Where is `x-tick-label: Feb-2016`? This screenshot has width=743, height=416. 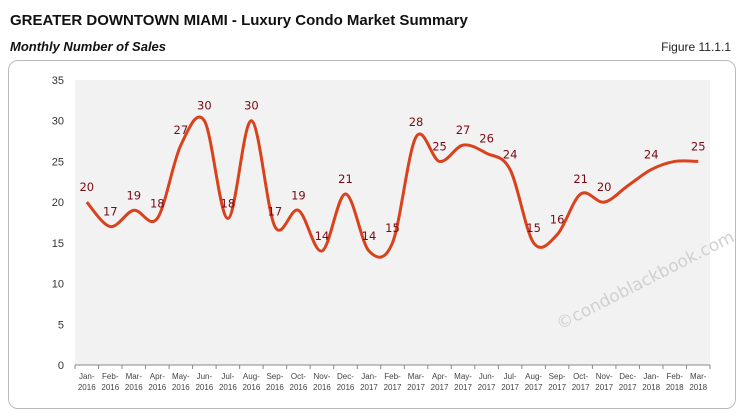
x-tick-label: Feb-2016 is located at coordinates (110, 382).